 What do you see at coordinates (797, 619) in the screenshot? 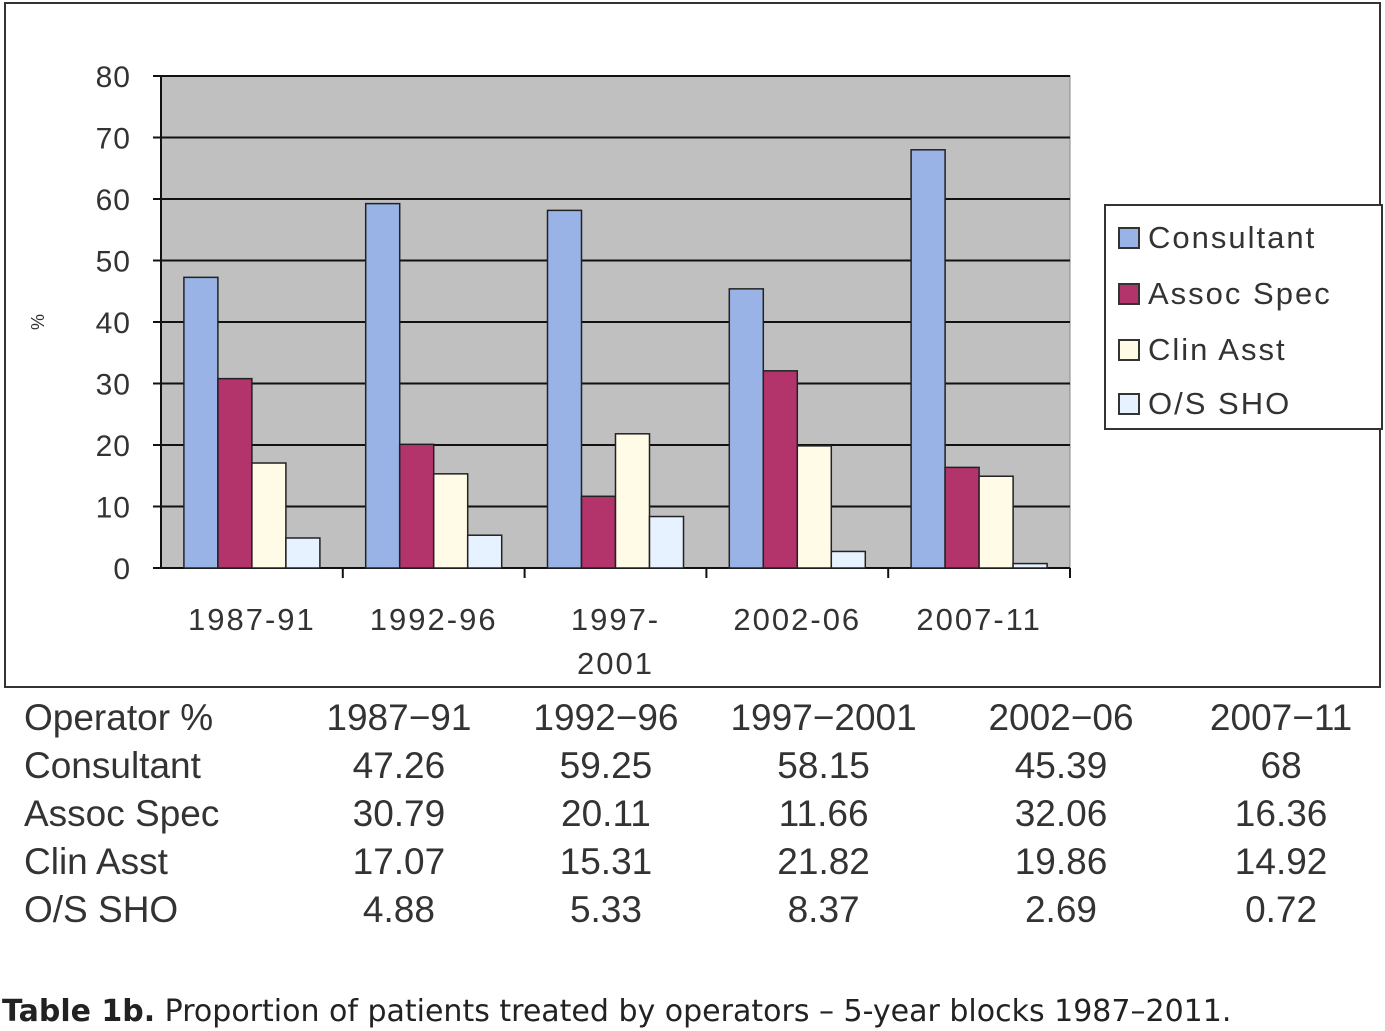
I see `x-tick-label: 2002-06` at bounding box center [797, 619].